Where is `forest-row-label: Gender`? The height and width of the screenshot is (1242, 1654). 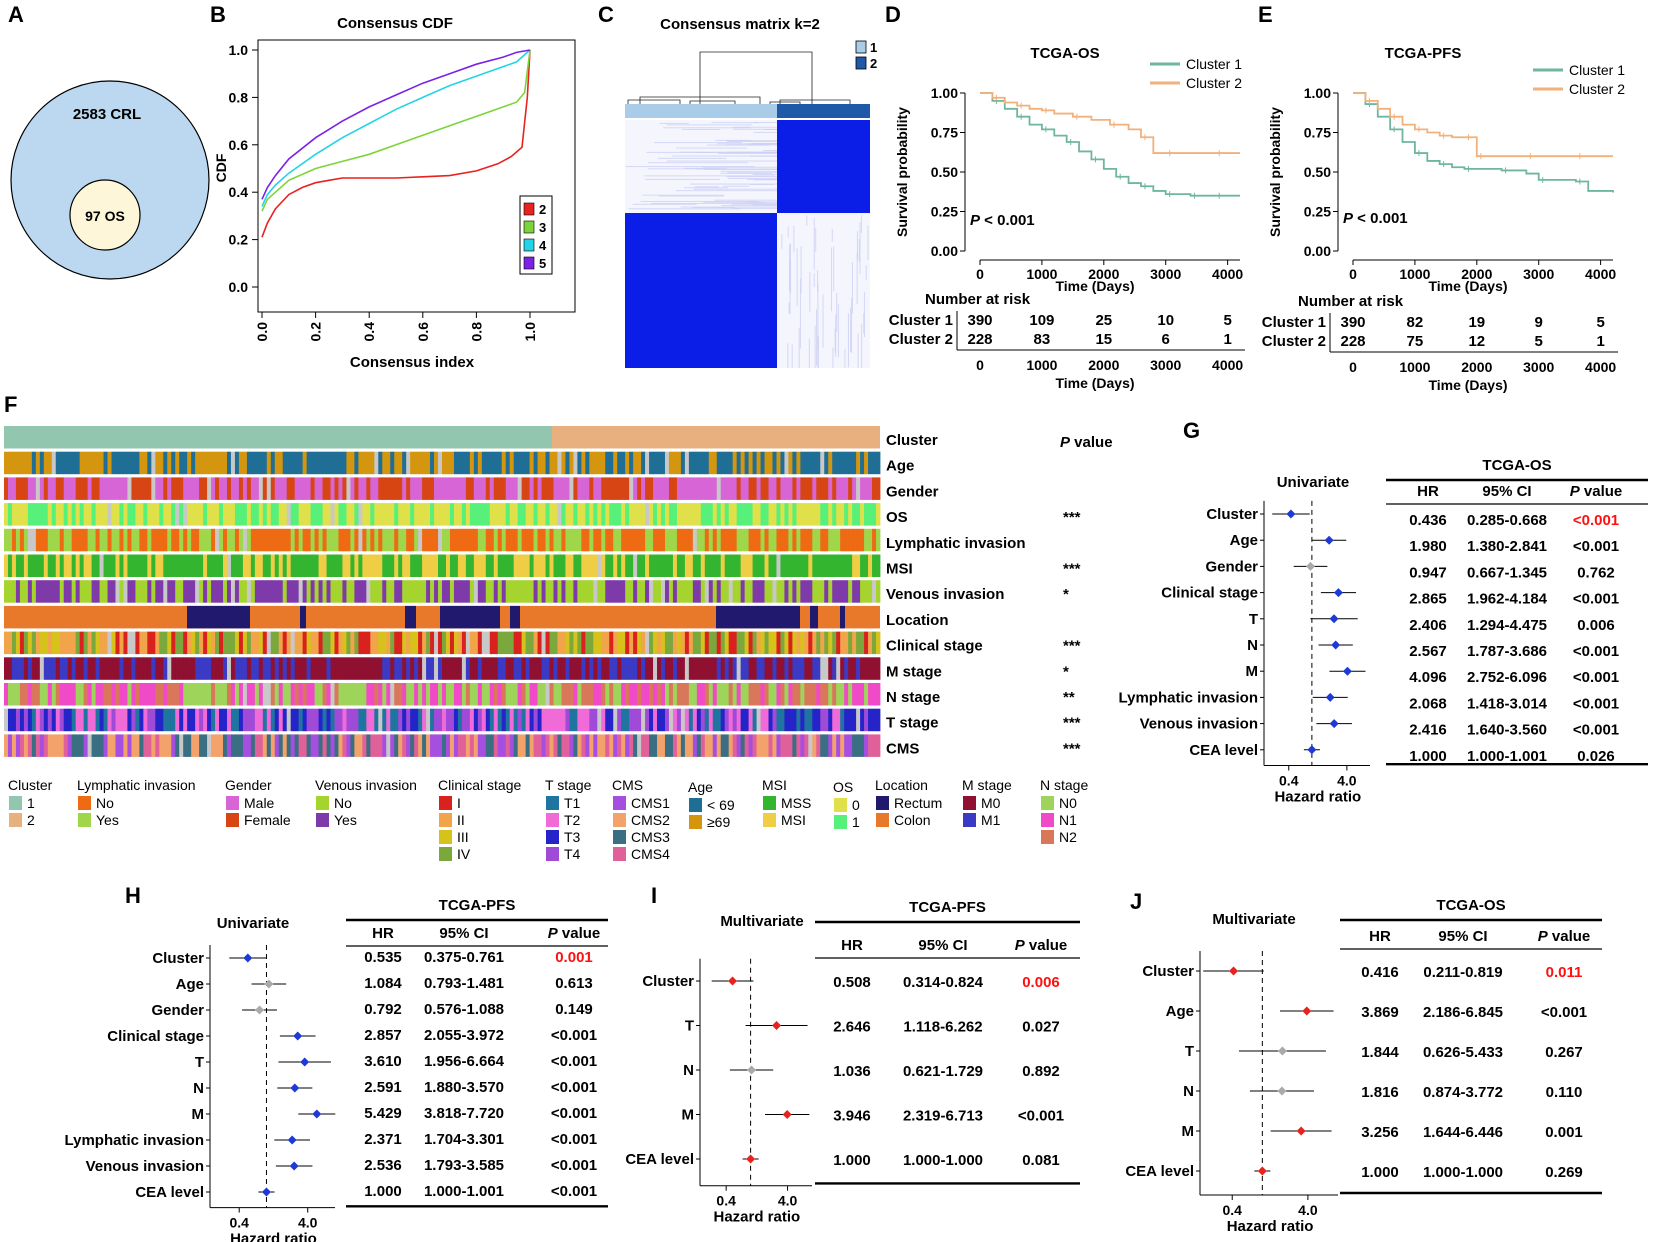 forest-row-label: Gender is located at coordinates (1231, 566).